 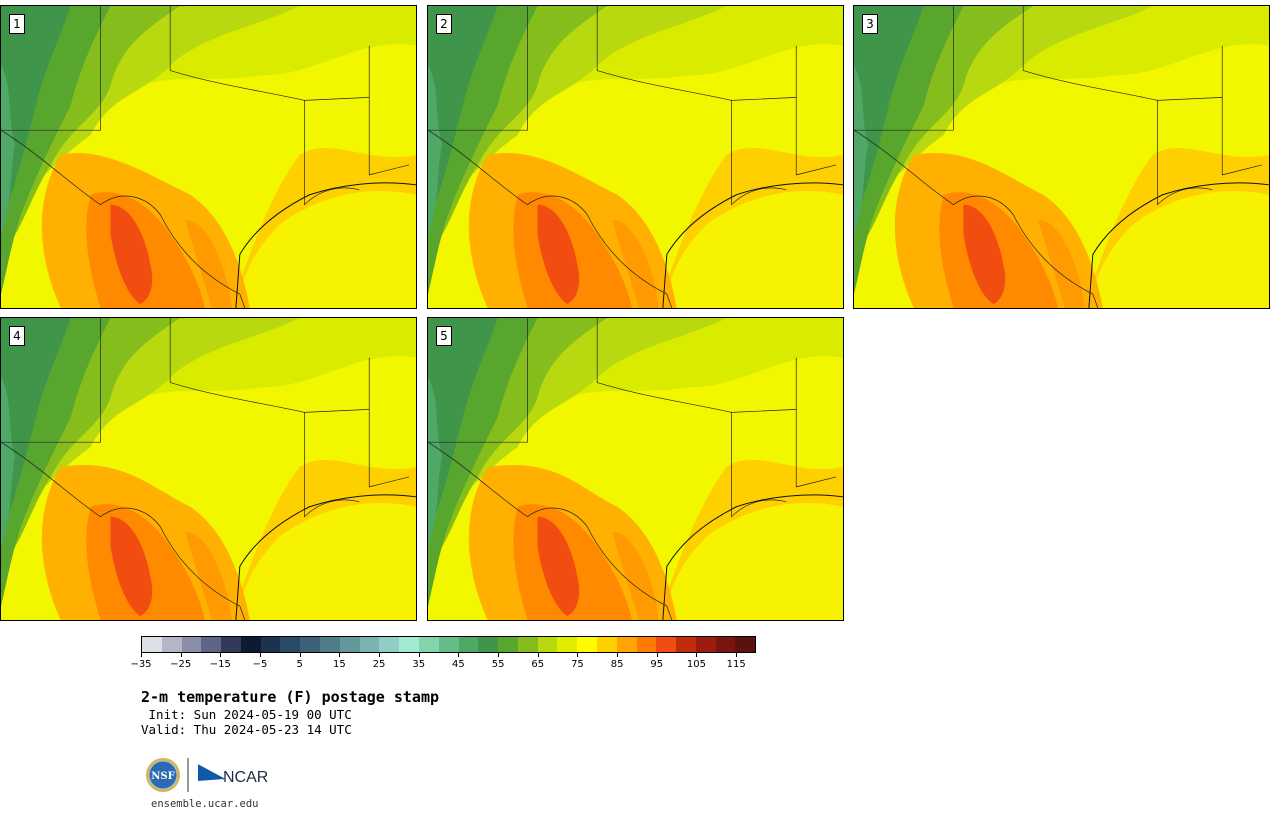 I want to click on website-url: ensemble.ucar.edu, so click(x=205, y=804).